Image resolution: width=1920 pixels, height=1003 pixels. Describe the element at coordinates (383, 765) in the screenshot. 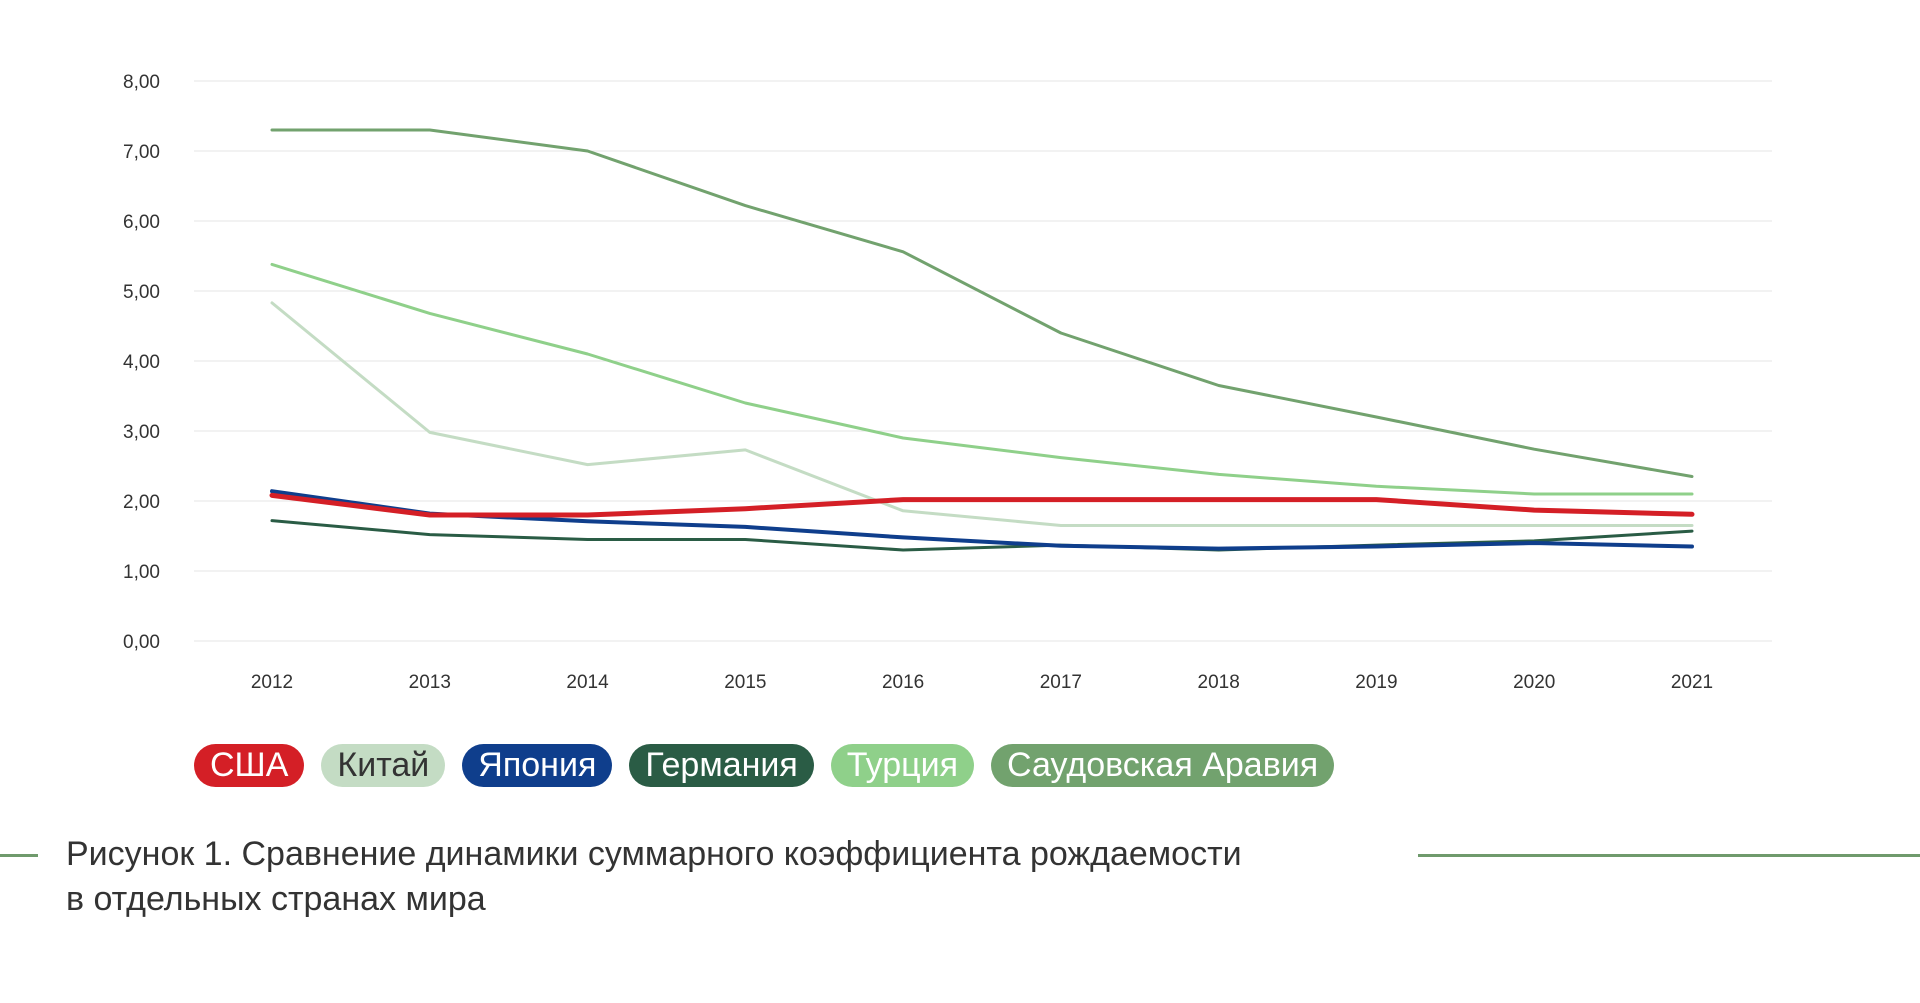

I see `legend-item-Китай: Китай` at that location.